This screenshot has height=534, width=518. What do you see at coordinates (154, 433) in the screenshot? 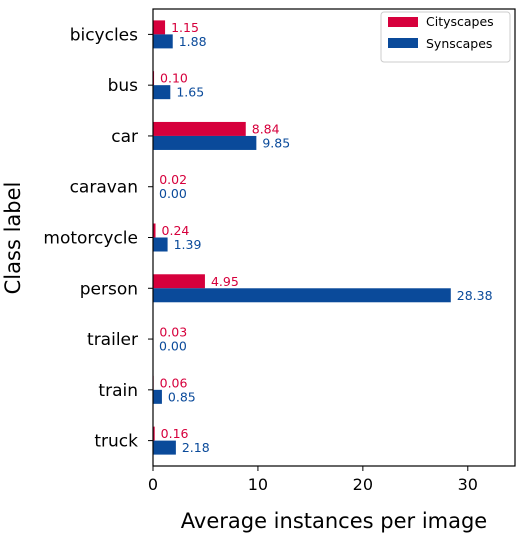
I see `bar-cityscapes-truck` at bounding box center [154, 433].